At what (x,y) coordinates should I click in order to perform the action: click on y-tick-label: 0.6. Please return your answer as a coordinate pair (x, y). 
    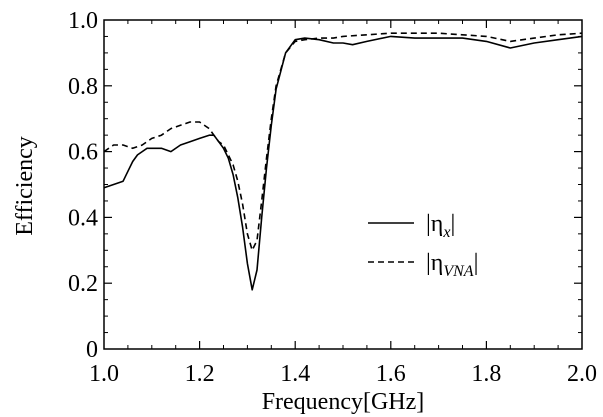
    Looking at the image, I should click on (83, 153).